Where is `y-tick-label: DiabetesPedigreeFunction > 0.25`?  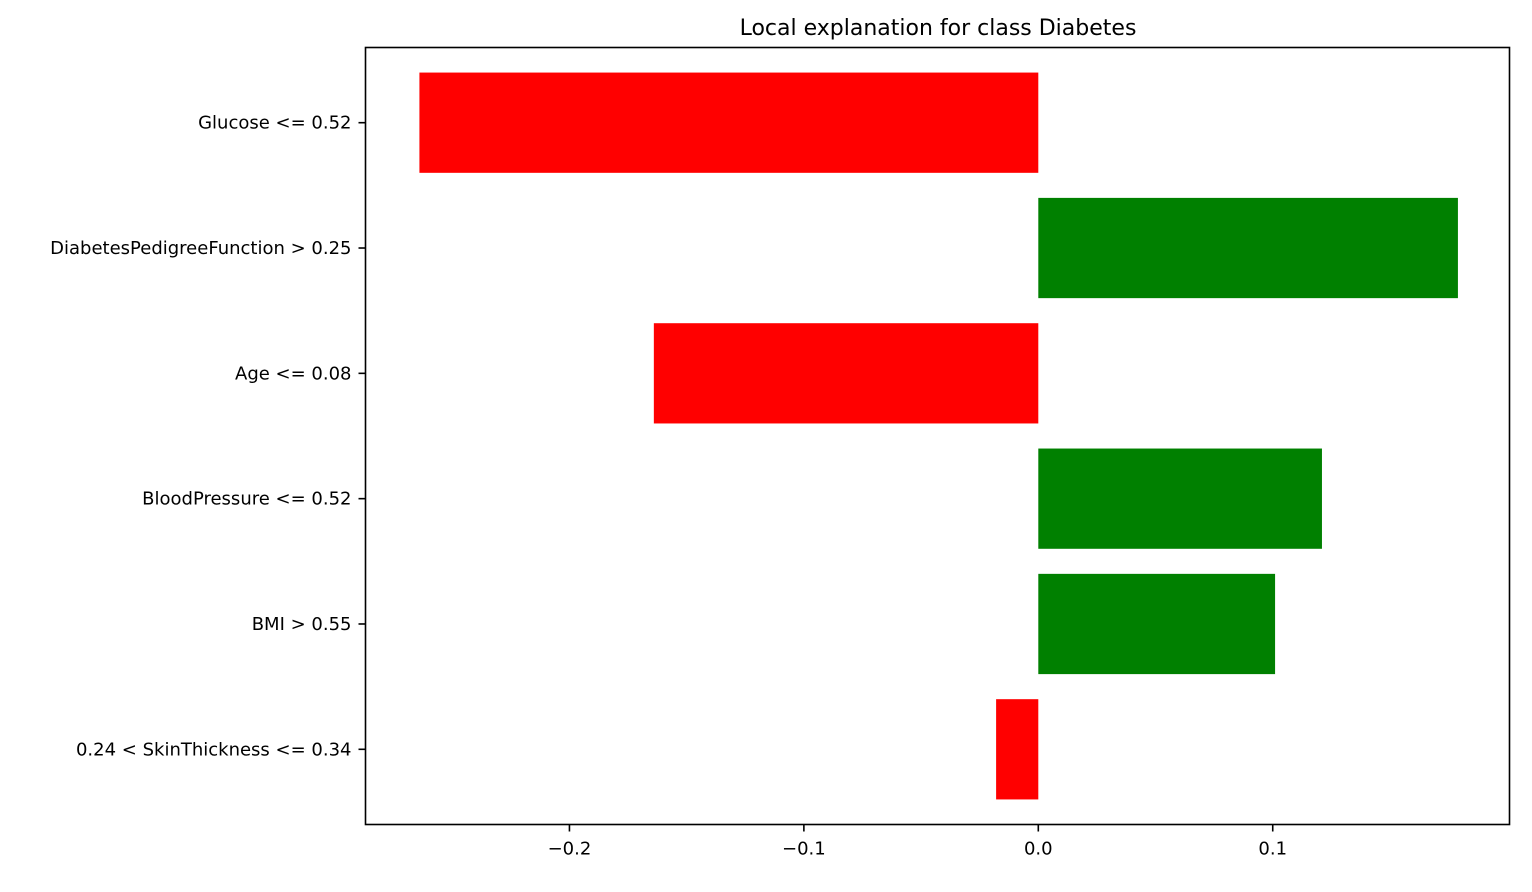 y-tick-label: DiabetesPedigreeFunction > 0.25 is located at coordinates (200, 248).